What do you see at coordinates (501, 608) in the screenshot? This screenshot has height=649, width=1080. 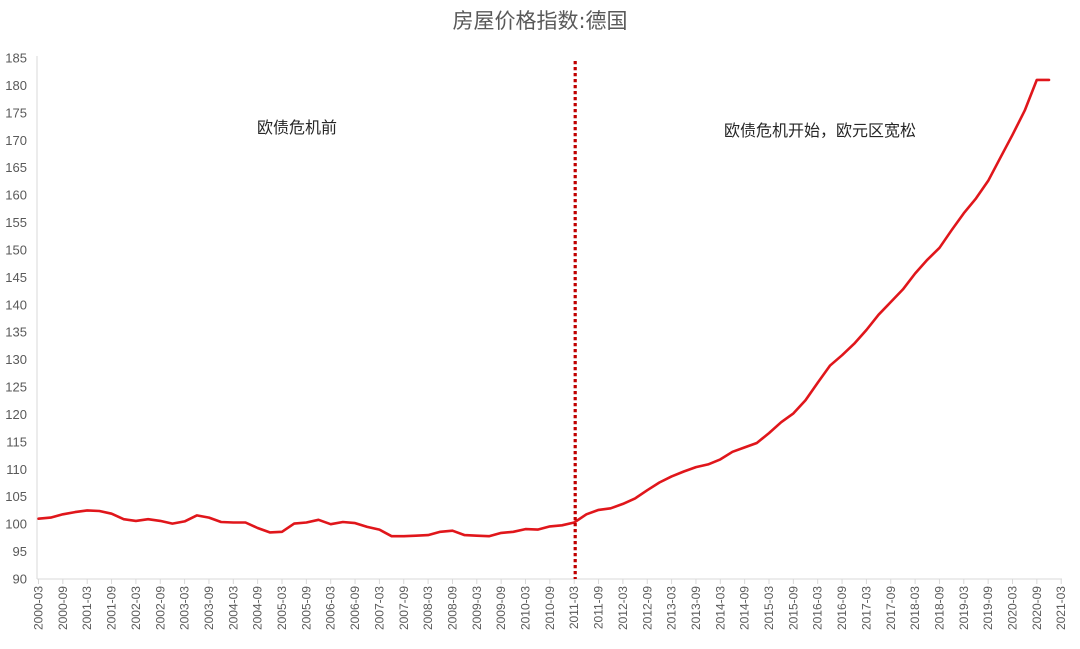 I see `x-tick-label: 2009-09` at bounding box center [501, 608].